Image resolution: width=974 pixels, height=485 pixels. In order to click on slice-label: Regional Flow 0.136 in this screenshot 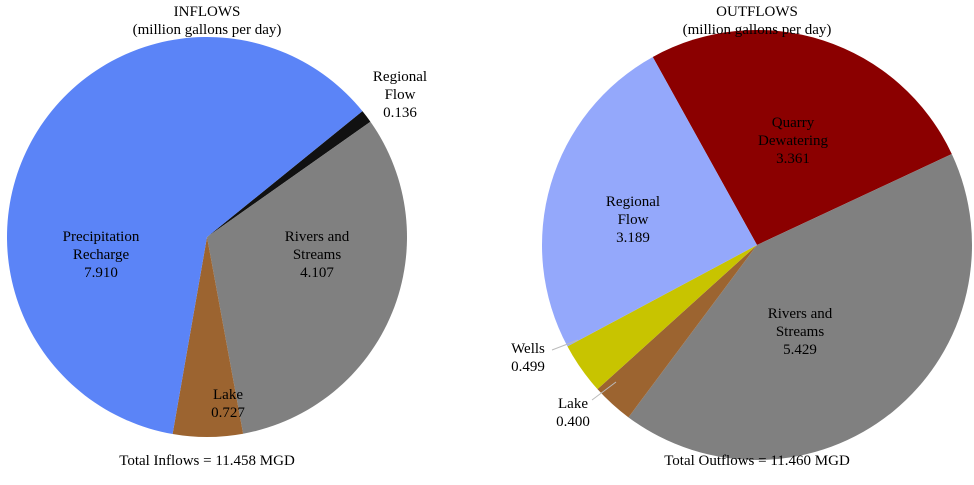, I will do `click(400, 95)`.